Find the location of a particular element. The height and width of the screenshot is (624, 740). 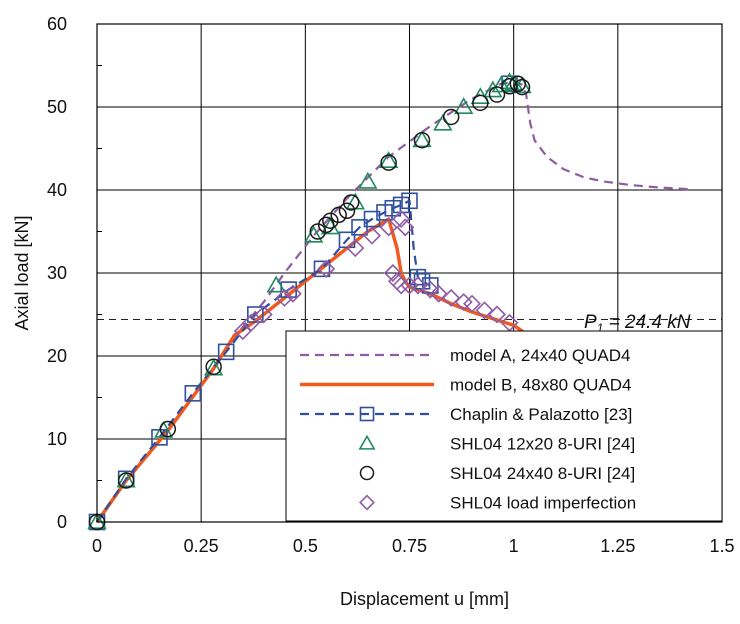

x-tick-label: 0.25 is located at coordinates (201, 546).